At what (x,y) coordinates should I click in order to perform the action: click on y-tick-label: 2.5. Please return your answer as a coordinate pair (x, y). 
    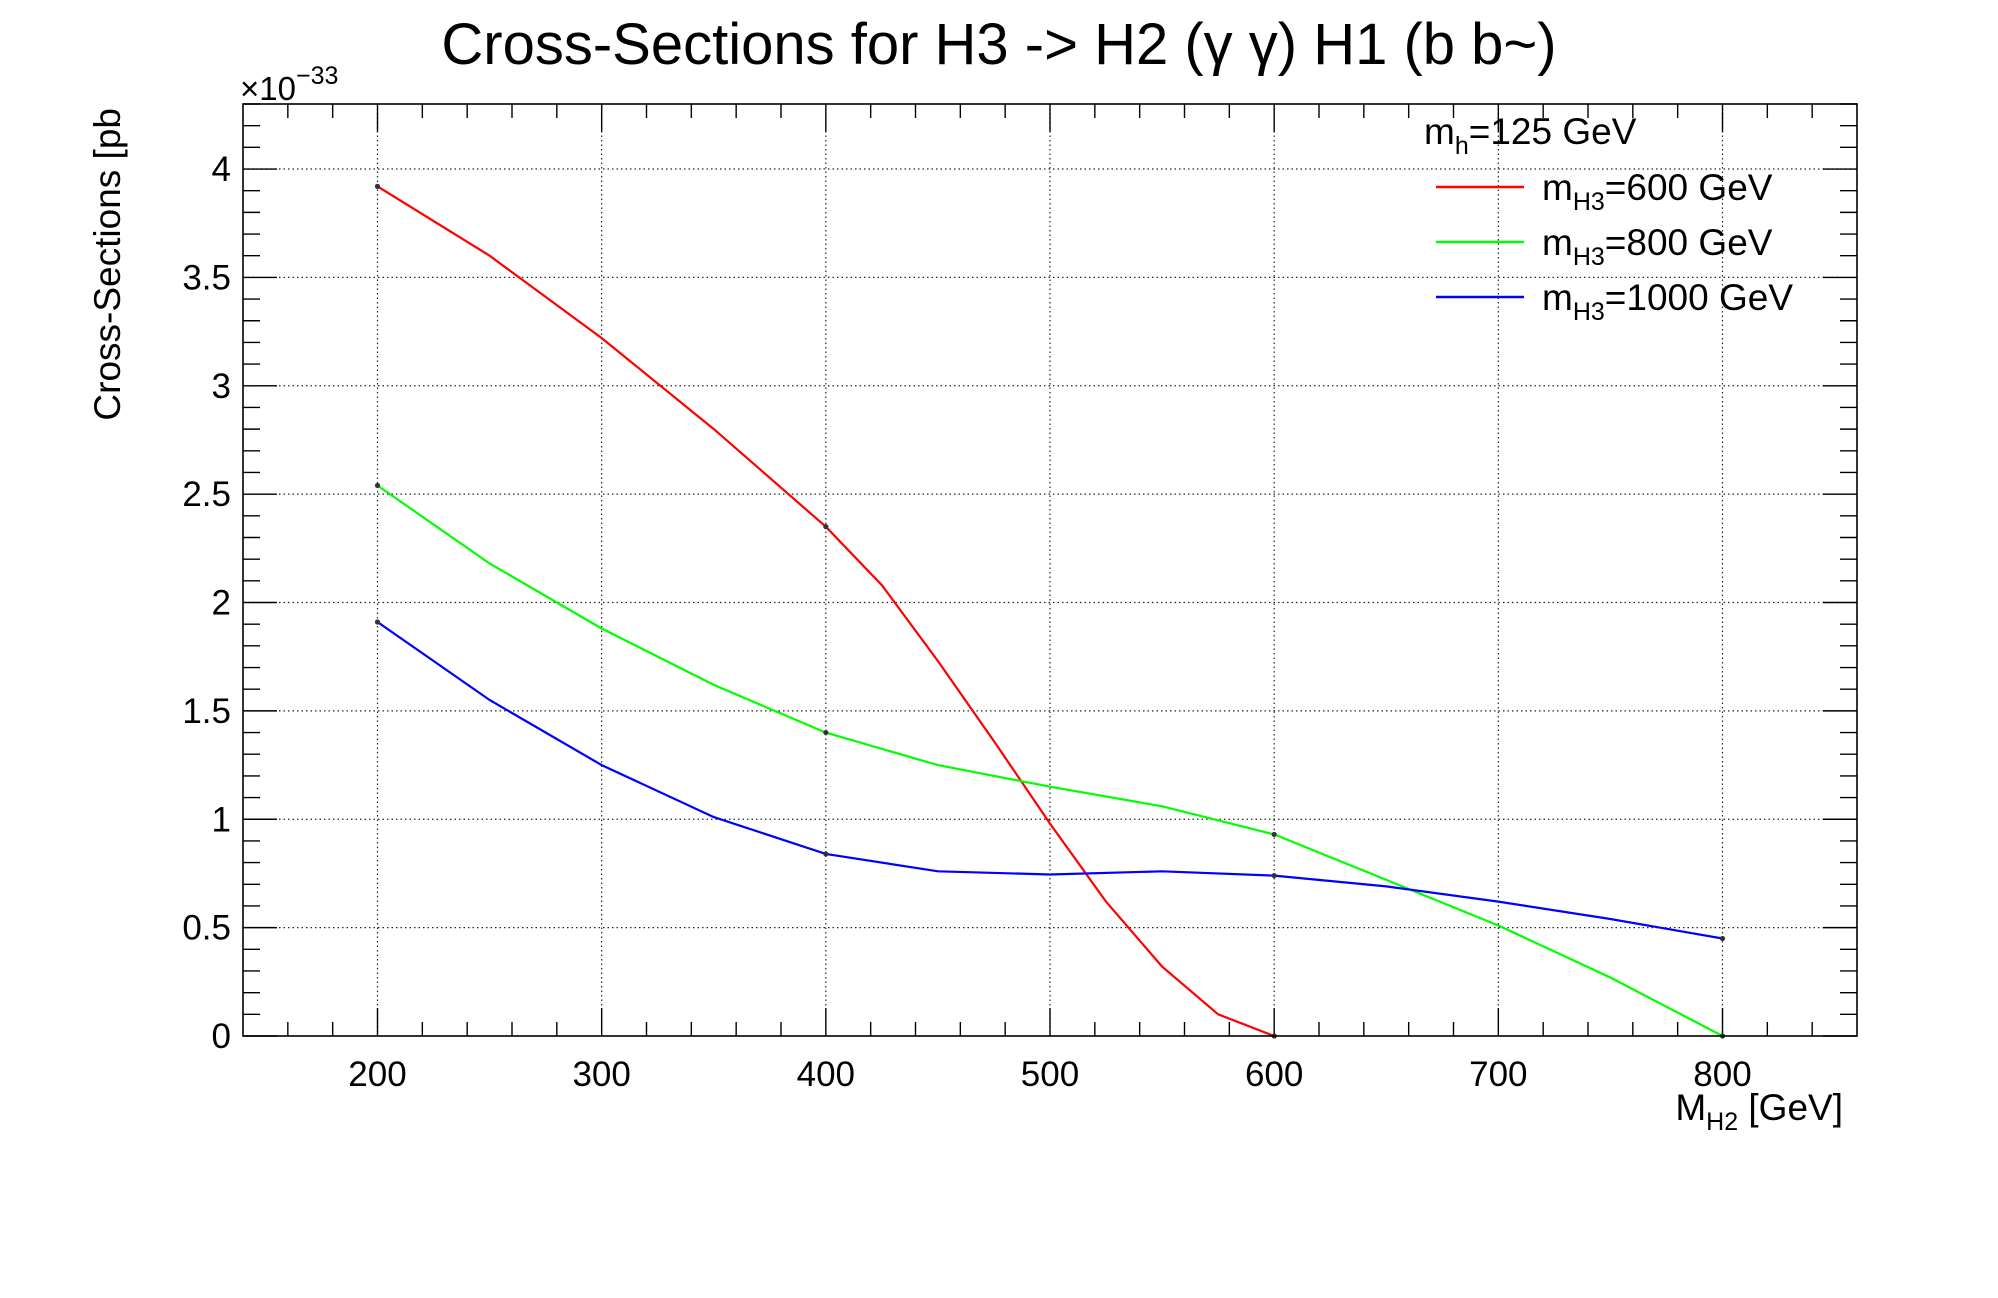
    Looking at the image, I should click on (206, 494).